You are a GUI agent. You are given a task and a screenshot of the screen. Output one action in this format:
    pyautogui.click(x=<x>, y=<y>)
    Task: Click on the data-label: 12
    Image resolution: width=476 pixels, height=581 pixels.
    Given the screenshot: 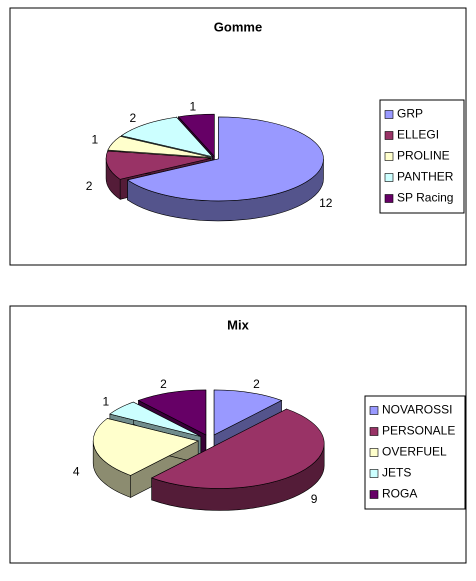 What is the action you would take?
    pyautogui.click(x=326, y=203)
    